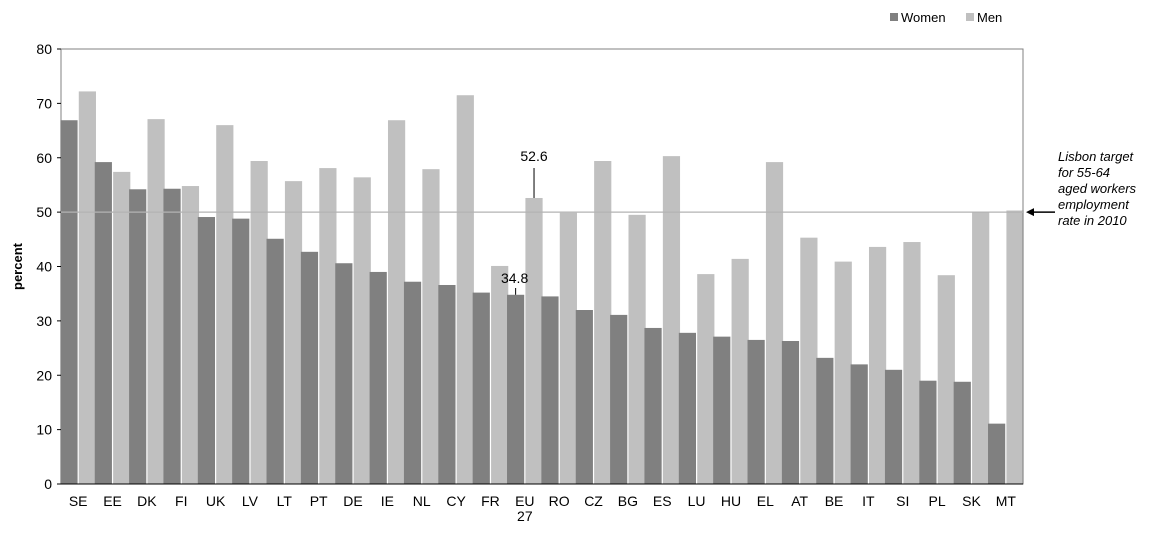 The height and width of the screenshot is (534, 1162). I want to click on bar-women-lv, so click(241, 351).